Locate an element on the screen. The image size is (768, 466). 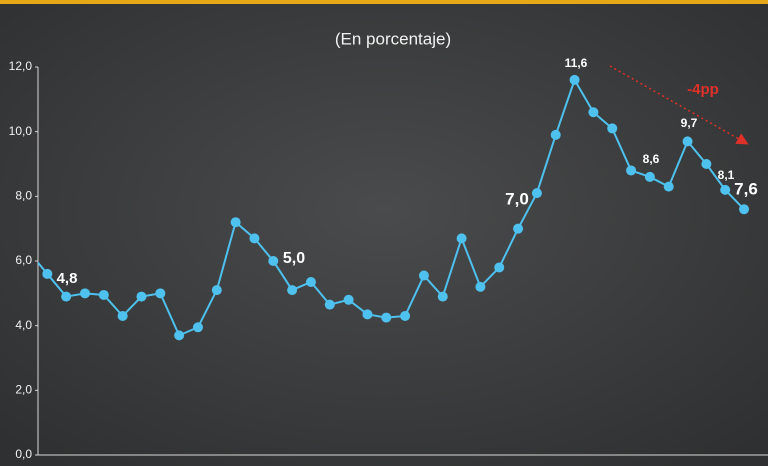
annotation: -4pp is located at coordinates (703, 89).